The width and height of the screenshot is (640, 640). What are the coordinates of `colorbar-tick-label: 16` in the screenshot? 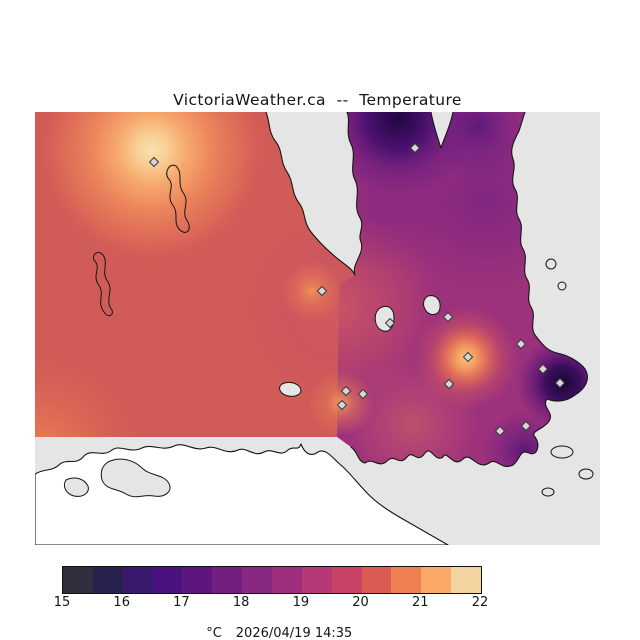 It's located at (121, 602).